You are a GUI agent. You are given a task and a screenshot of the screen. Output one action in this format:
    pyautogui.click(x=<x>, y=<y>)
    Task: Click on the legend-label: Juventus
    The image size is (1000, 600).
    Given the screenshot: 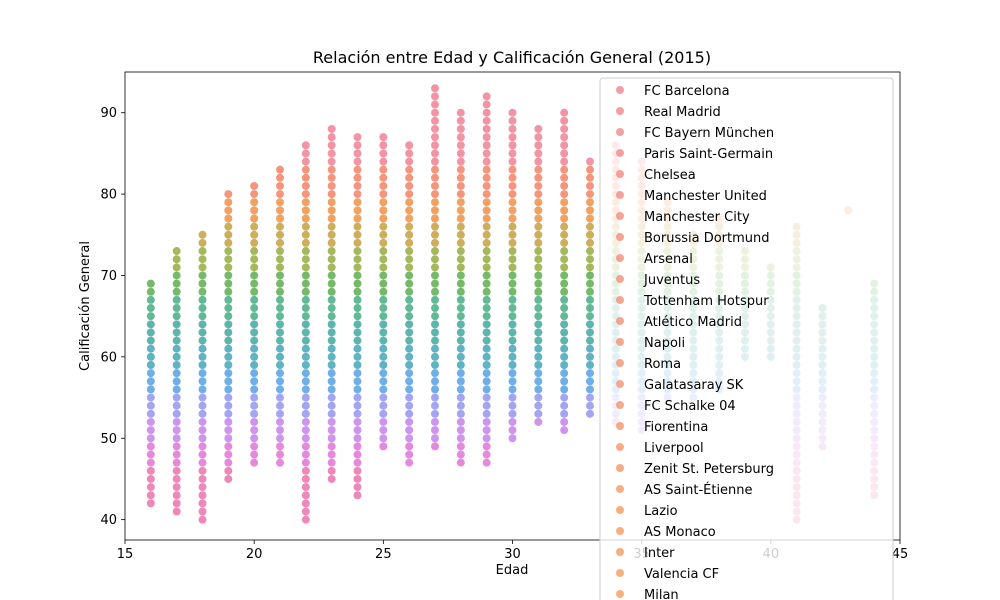 What is the action you would take?
    pyautogui.click(x=671, y=280)
    